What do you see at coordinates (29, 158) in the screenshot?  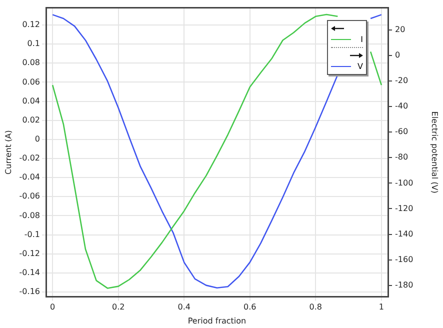 I see `y-tick-label: -0.02` at bounding box center [29, 158].